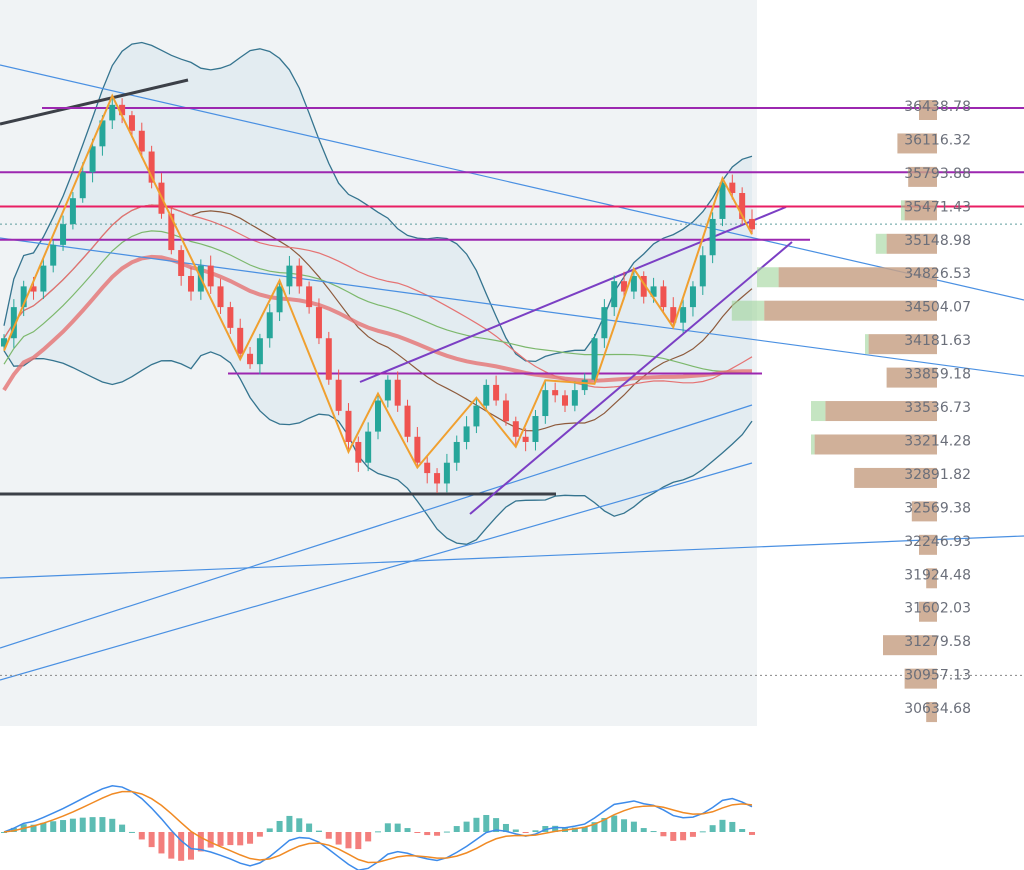 The width and height of the screenshot is (1024, 870). Describe the element at coordinates (631, 378) in the screenshot. I see `wedge-lower` at that location.